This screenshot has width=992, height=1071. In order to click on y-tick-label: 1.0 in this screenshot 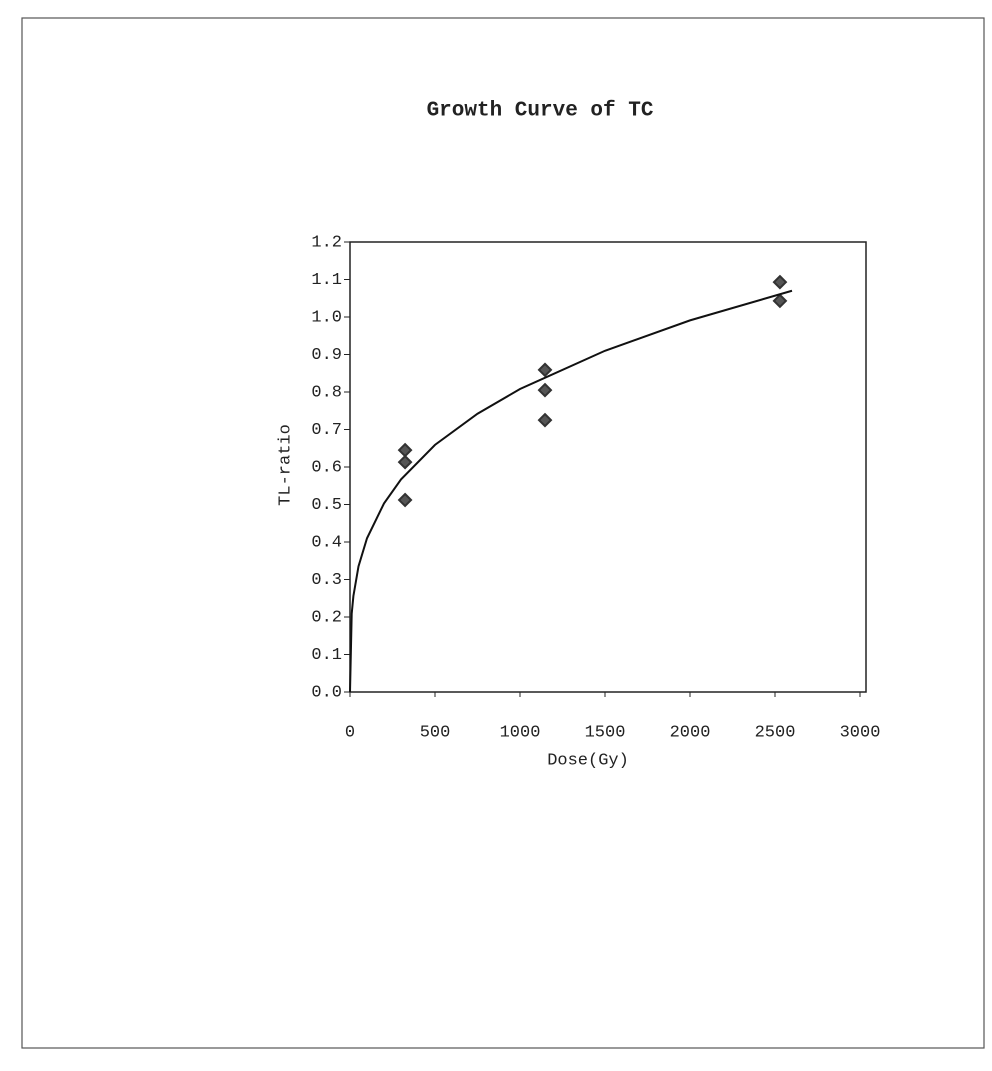, I will do `click(326, 317)`.